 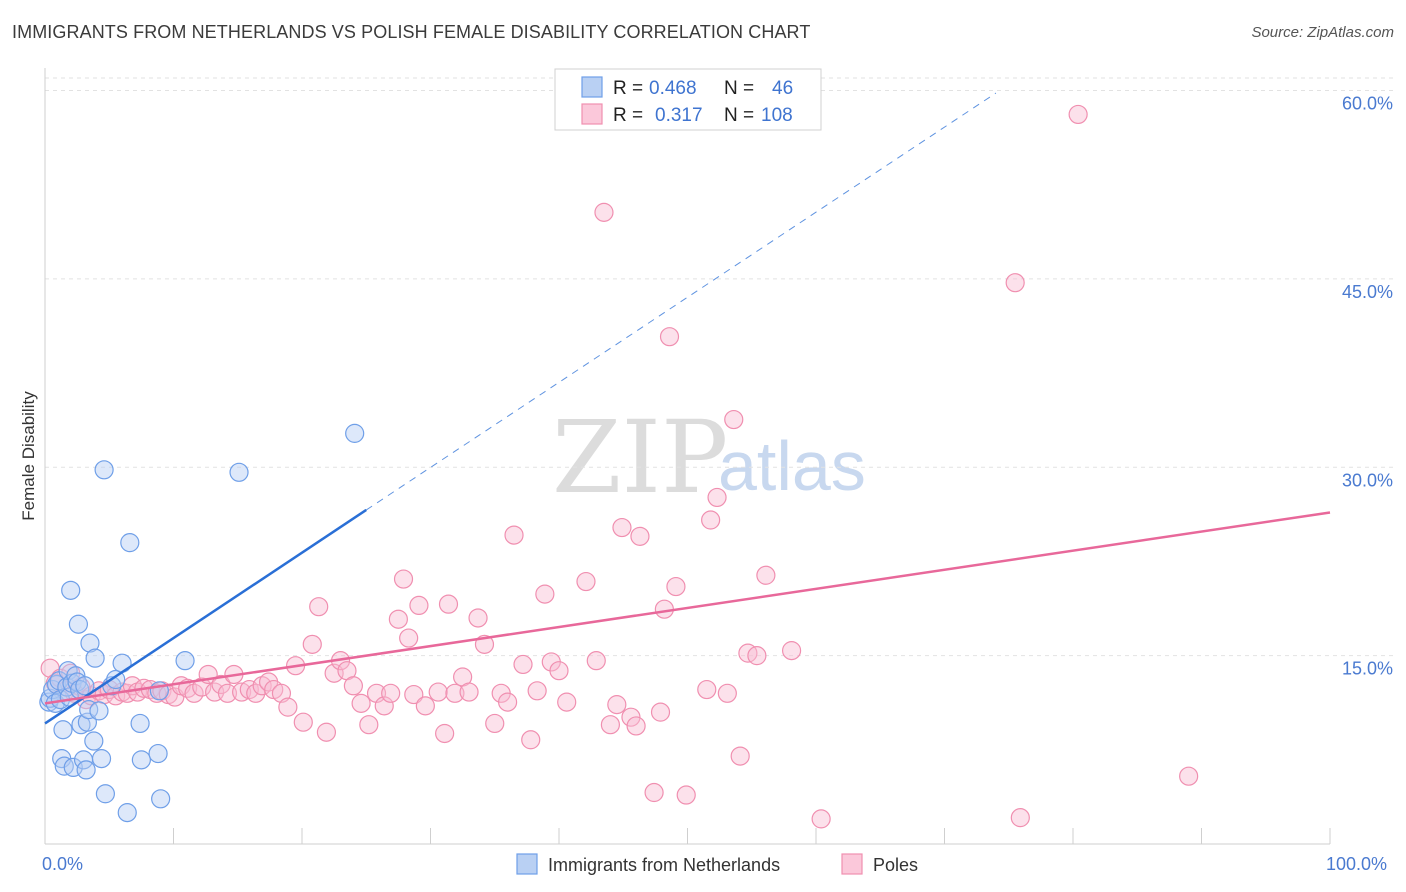 What do you see at coordinates (792, 466) in the screenshot?
I see `watermark-atlas: atlas` at bounding box center [792, 466].